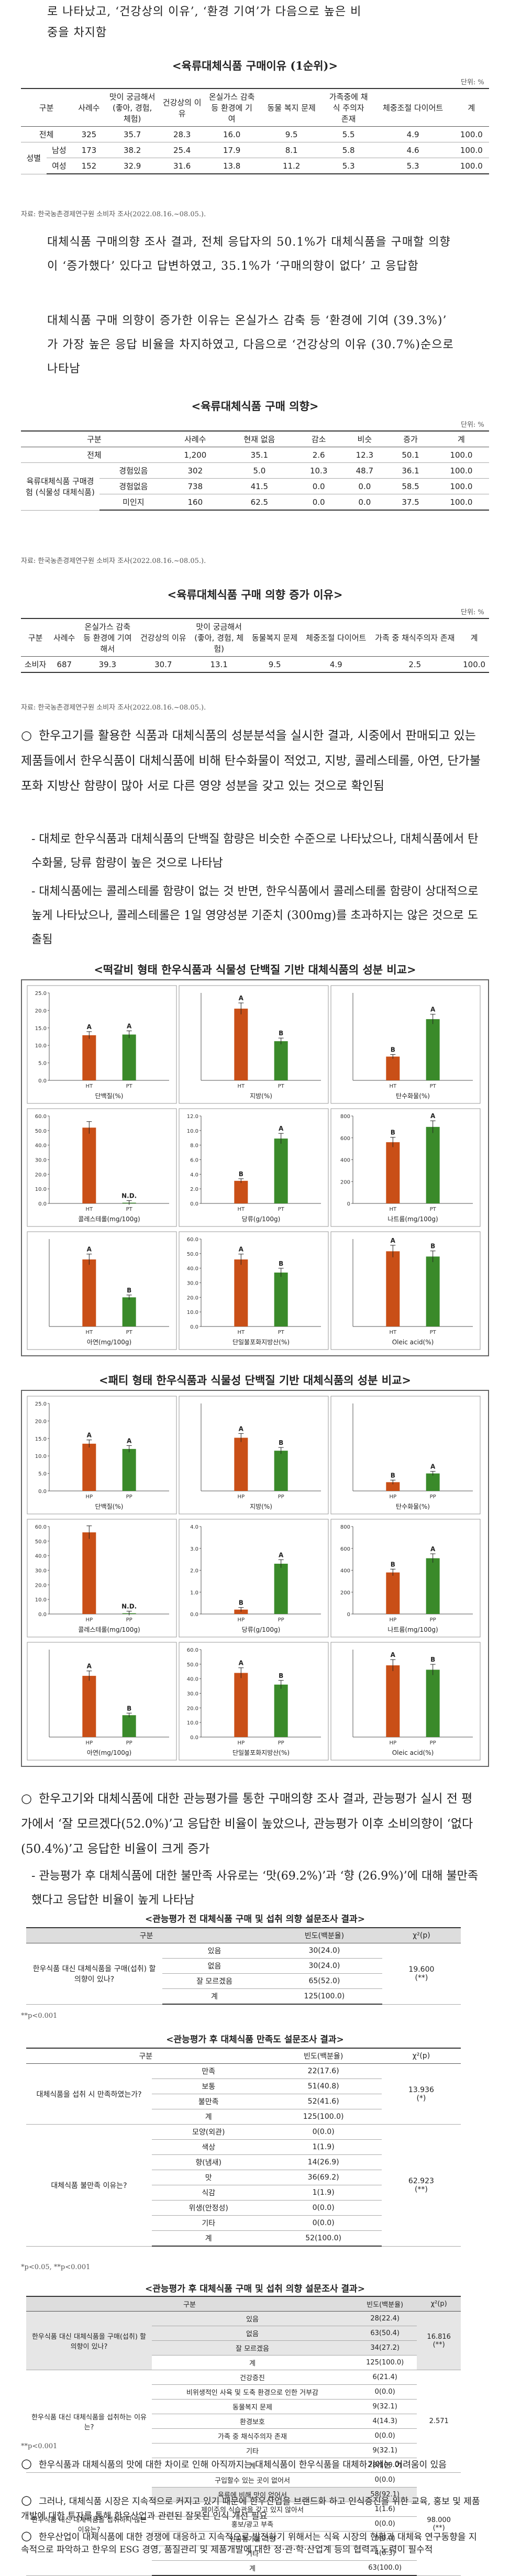  Describe the element at coordinates (129, 1606) in the screenshot. I see `significance-letter: N.D.` at that location.